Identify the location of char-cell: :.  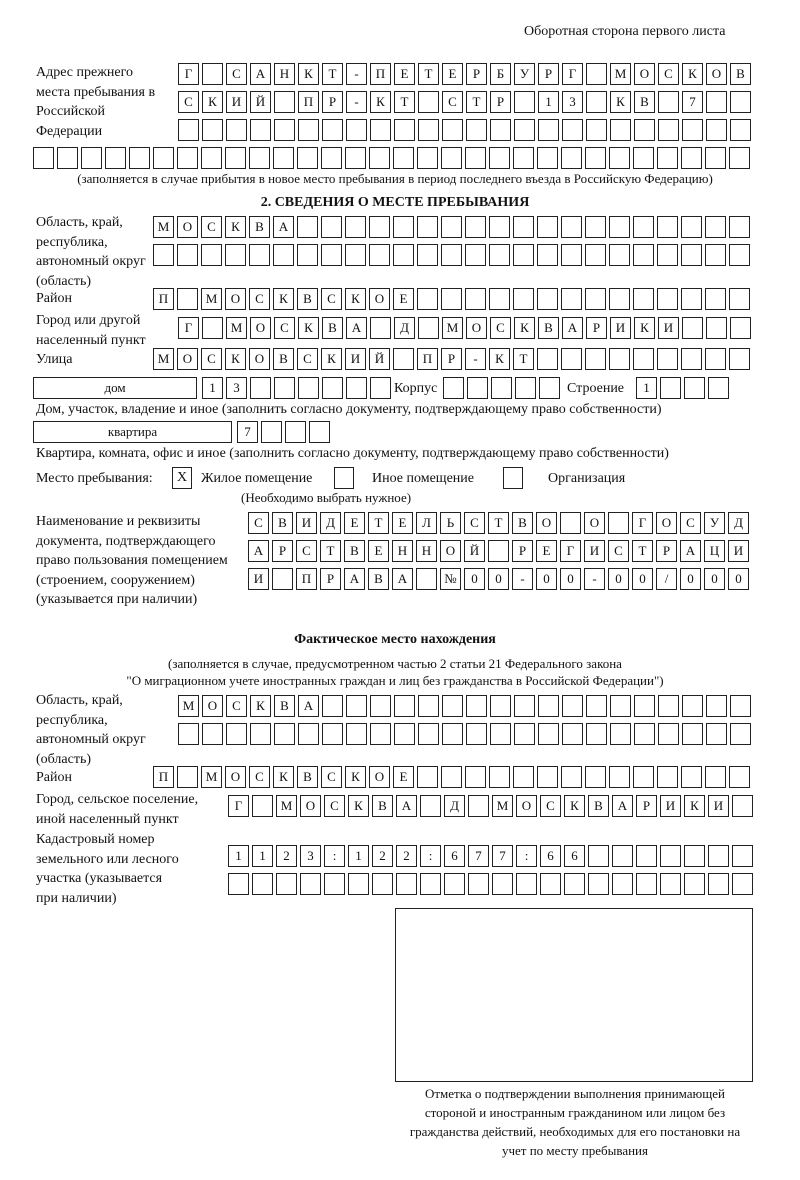
(430, 856).